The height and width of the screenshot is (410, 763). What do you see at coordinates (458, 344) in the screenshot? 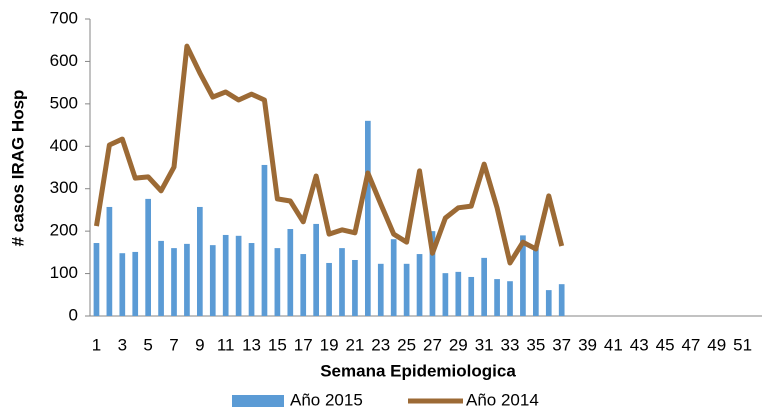
I see `x-tick-label: 29` at bounding box center [458, 344].